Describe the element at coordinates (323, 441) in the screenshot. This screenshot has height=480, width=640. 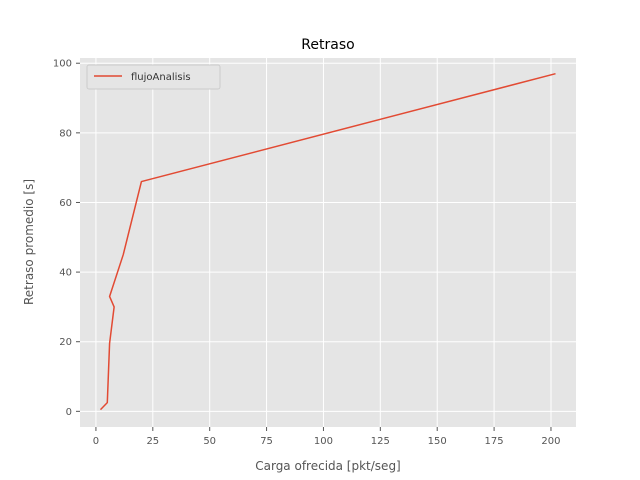
I see `x-tick-label: 100` at that location.